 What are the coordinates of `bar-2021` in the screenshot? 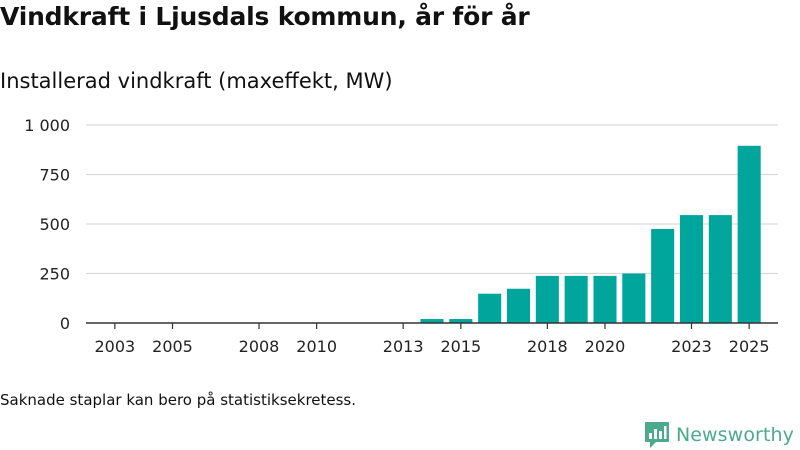 It's located at (634, 298).